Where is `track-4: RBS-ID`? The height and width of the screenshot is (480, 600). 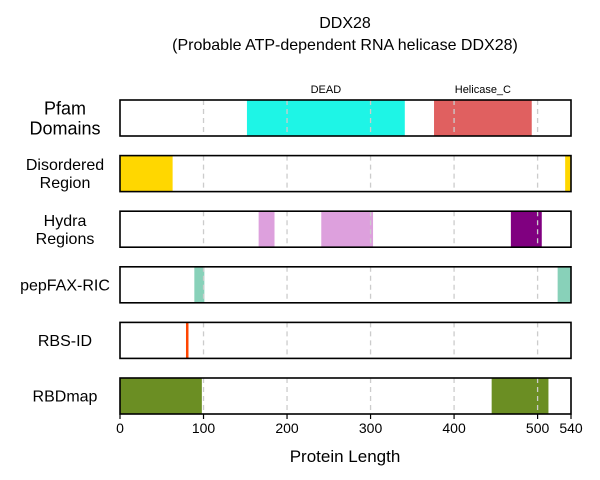
track-4: RBS-ID is located at coordinates (305, 340).